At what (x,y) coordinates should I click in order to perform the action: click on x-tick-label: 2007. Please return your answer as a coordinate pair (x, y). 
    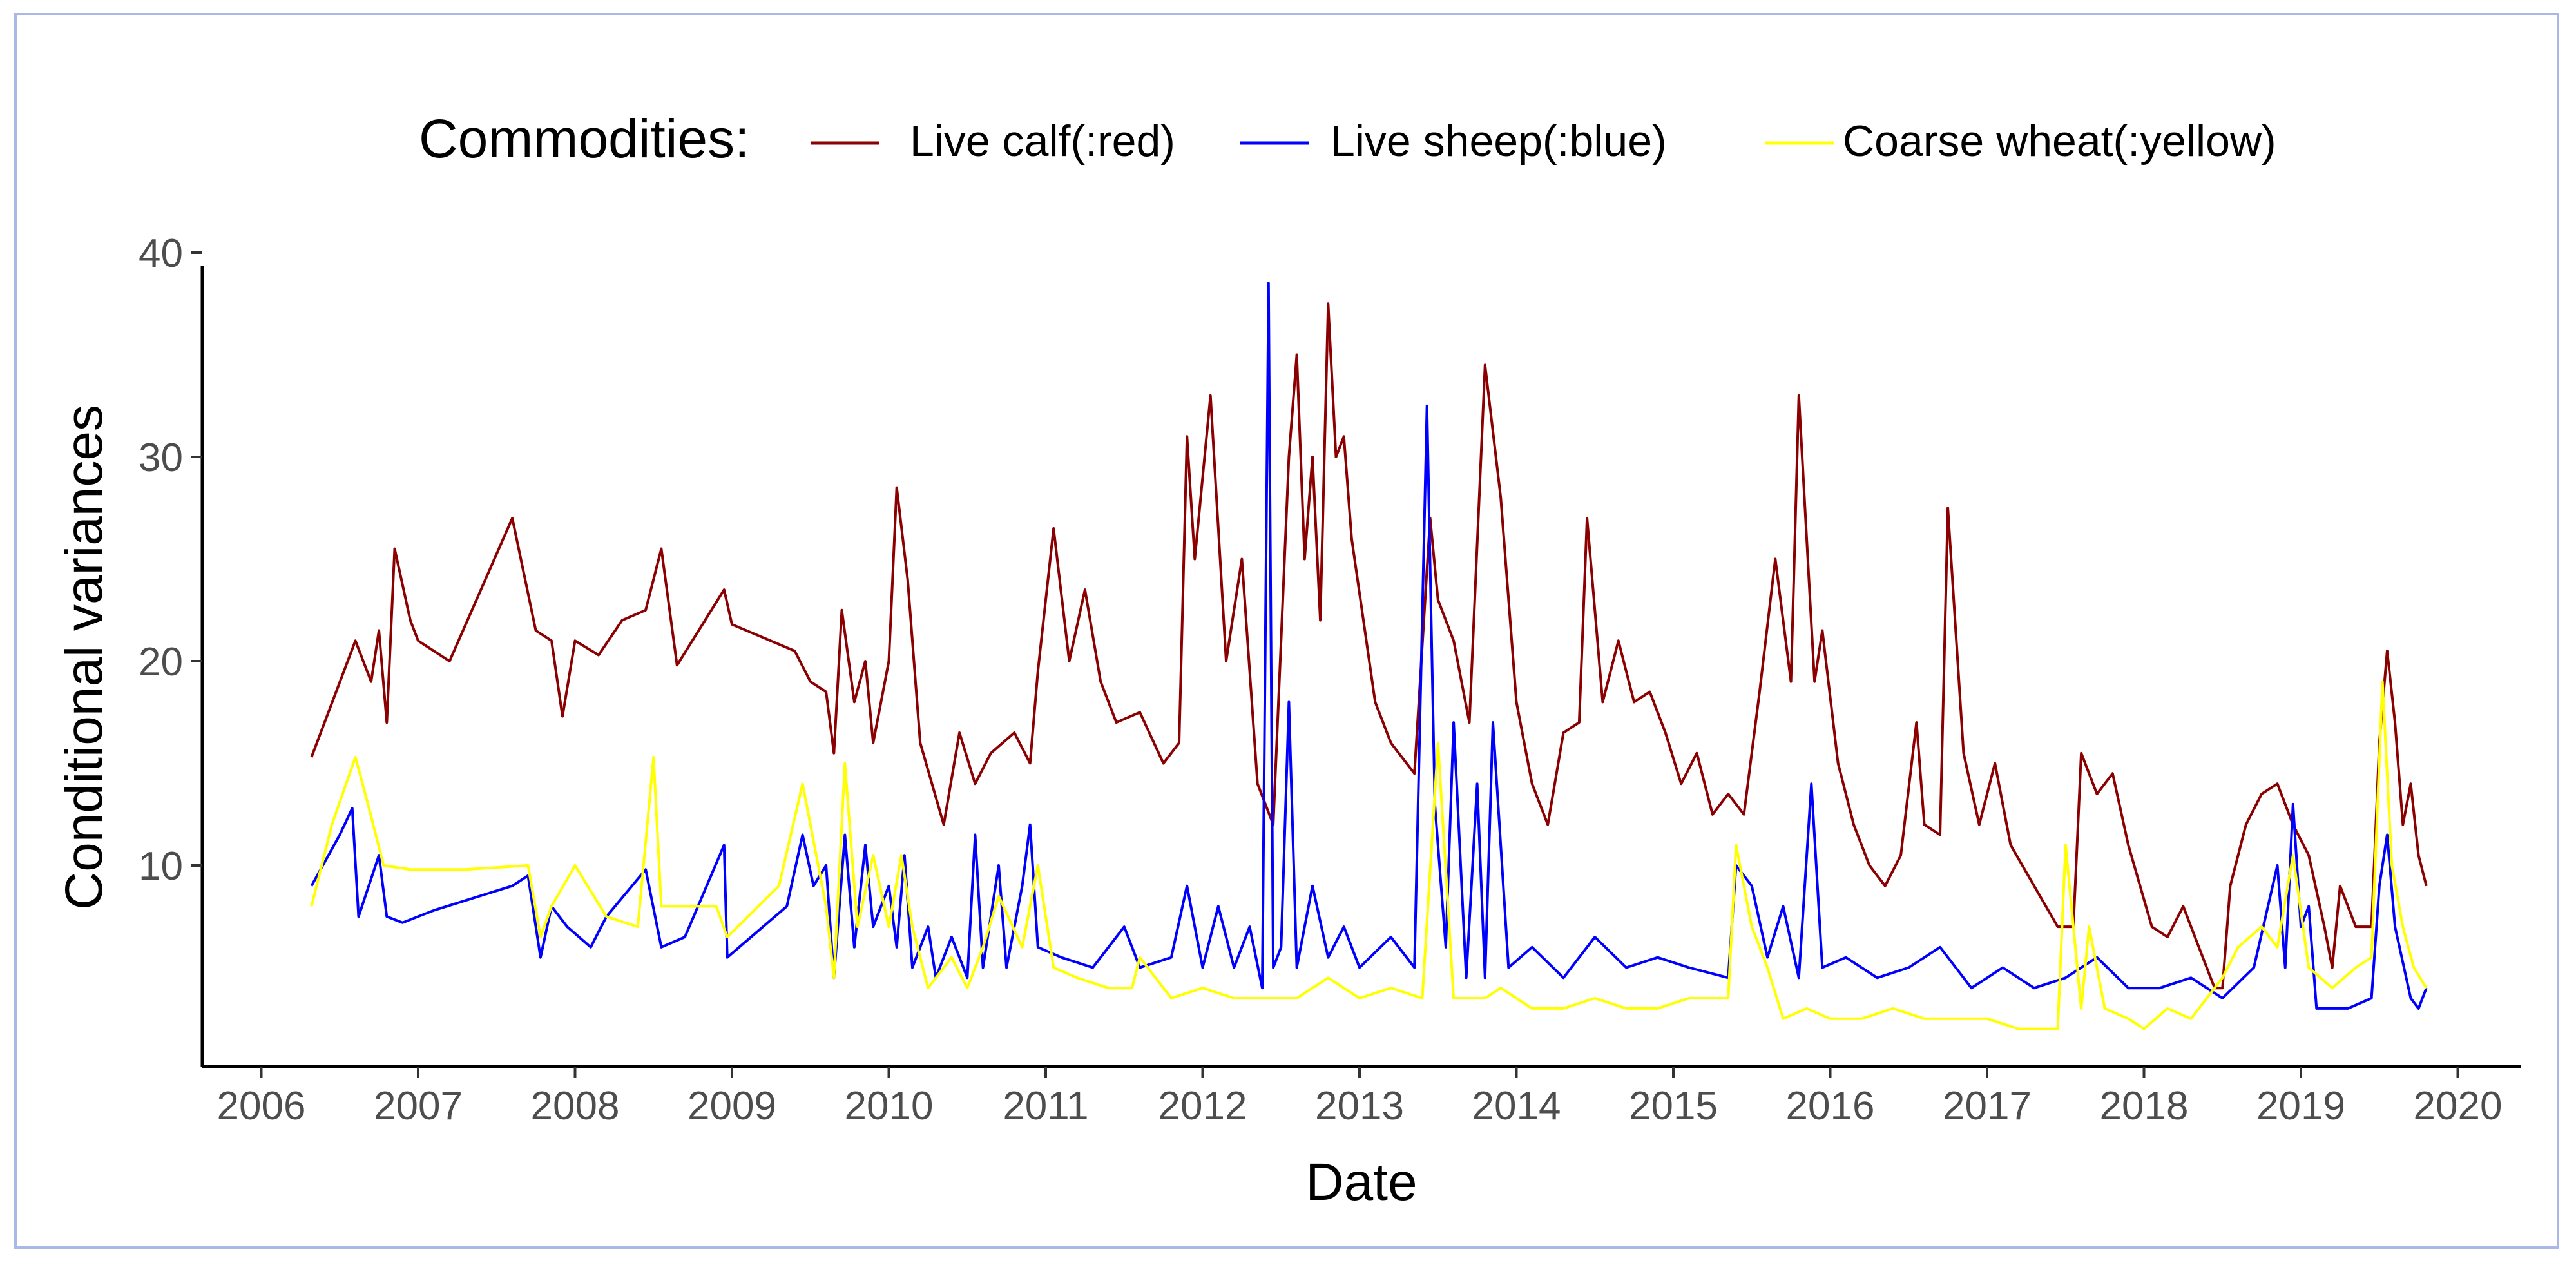
    Looking at the image, I should click on (418, 1106).